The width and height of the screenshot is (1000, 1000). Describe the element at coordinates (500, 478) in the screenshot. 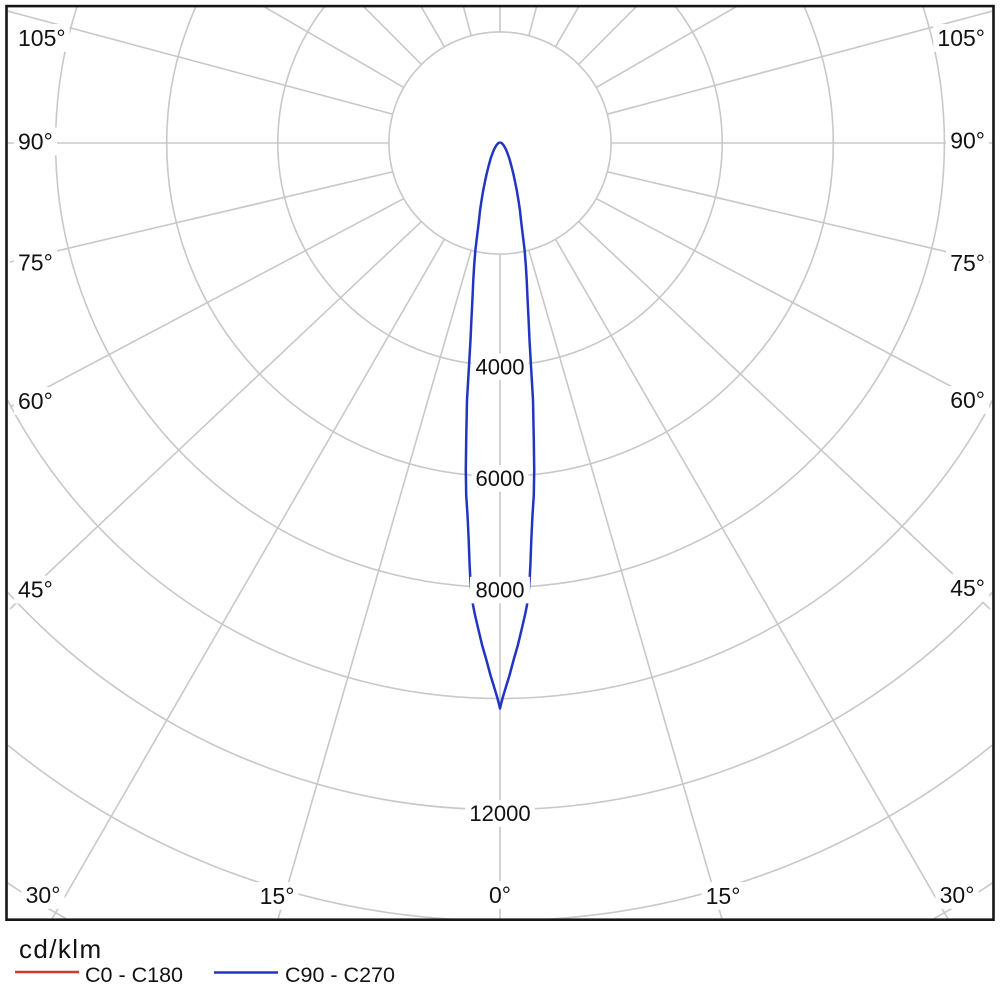

I see `svg-text: 6000` at that location.